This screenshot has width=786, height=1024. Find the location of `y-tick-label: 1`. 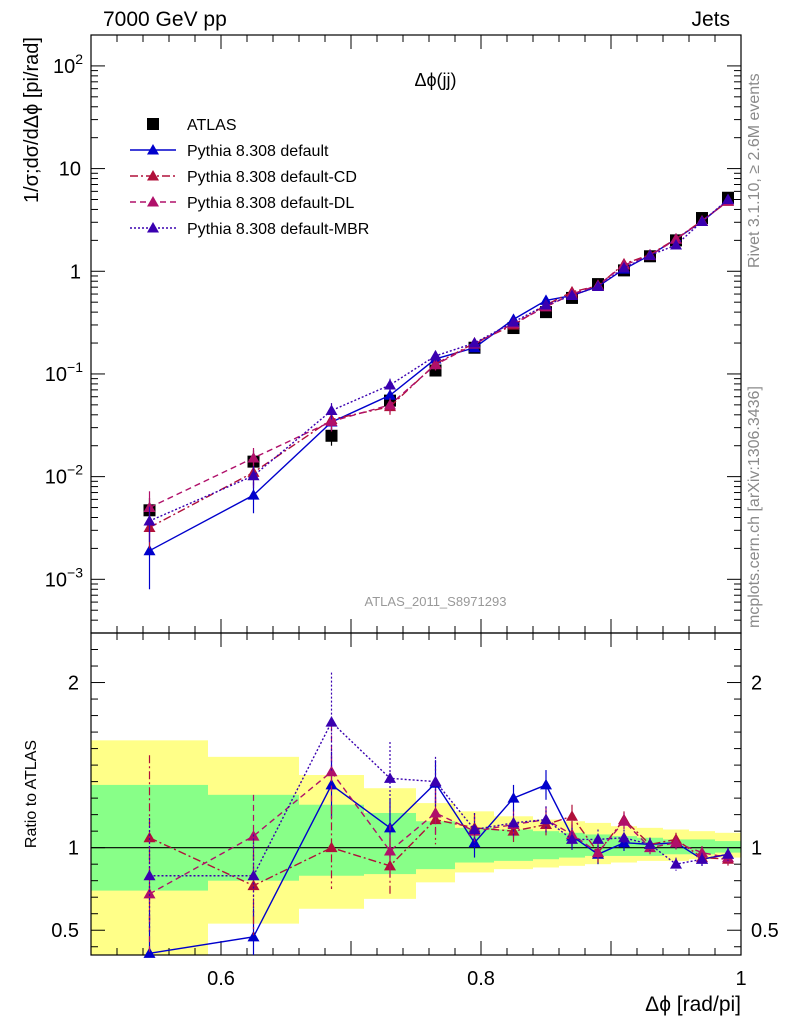

y-tick-label: 1 is located at coordinates (75, 272).